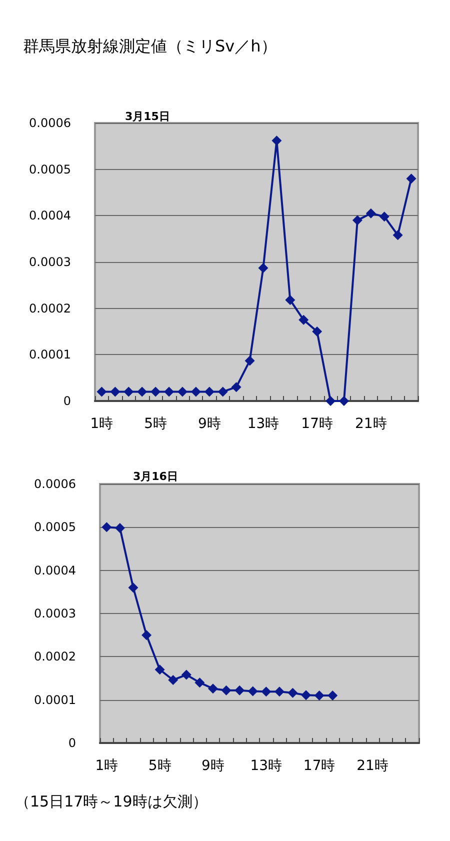 The height and width of the screenshot is (841, 450). What do you see at coordinates (111, 801) in the screenshot?
I see `text: （15日17時～19時は欠測）` at bounding box center [111, 801].